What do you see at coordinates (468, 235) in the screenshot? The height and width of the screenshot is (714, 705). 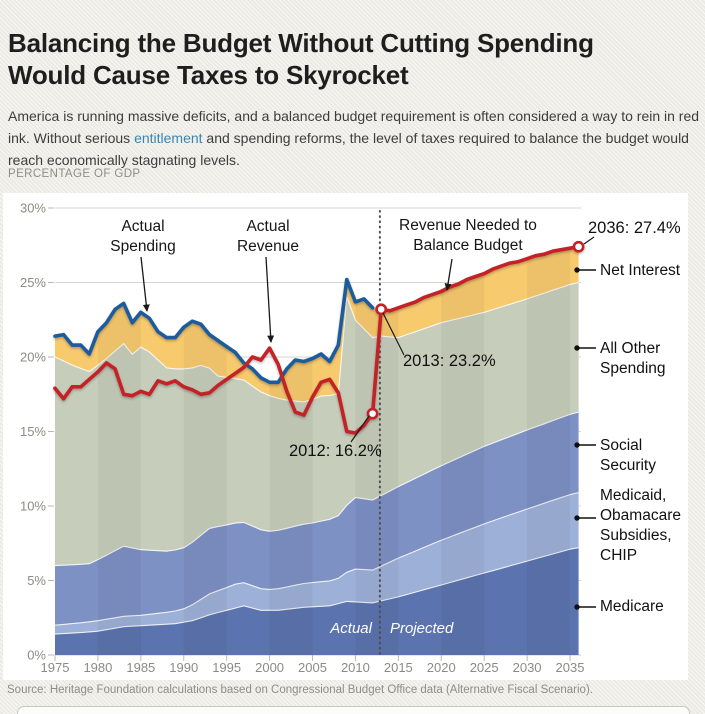 I see `label-revenue-needed: Revenue Needed to Balance Budget` at bounding box center [468, 235].